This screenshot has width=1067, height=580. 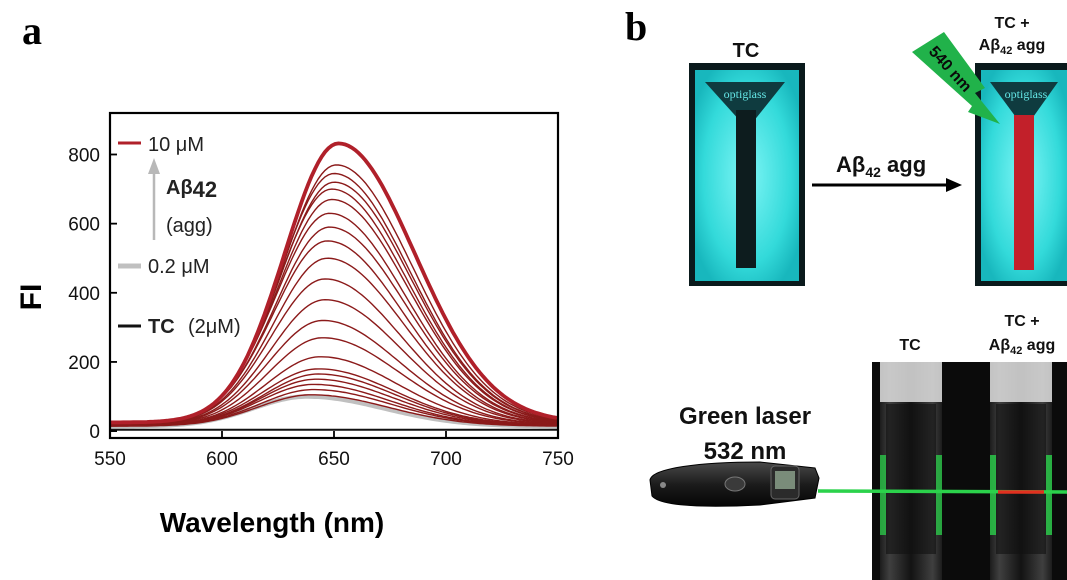 What do you see at coordinates (32, 30) in the screenshot?
I see `panel-a-letter: a` at bounding box center [32, 30].